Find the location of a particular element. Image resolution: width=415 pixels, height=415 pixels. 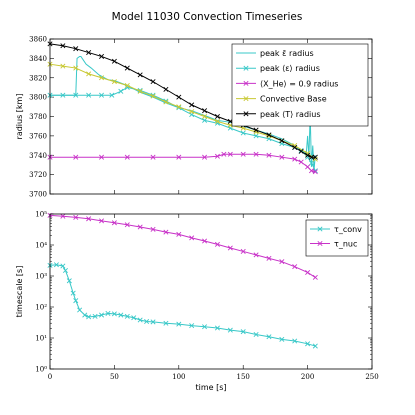

legend-entry: peak ⟨T⟩ radius is located at coordinates (278, 114).